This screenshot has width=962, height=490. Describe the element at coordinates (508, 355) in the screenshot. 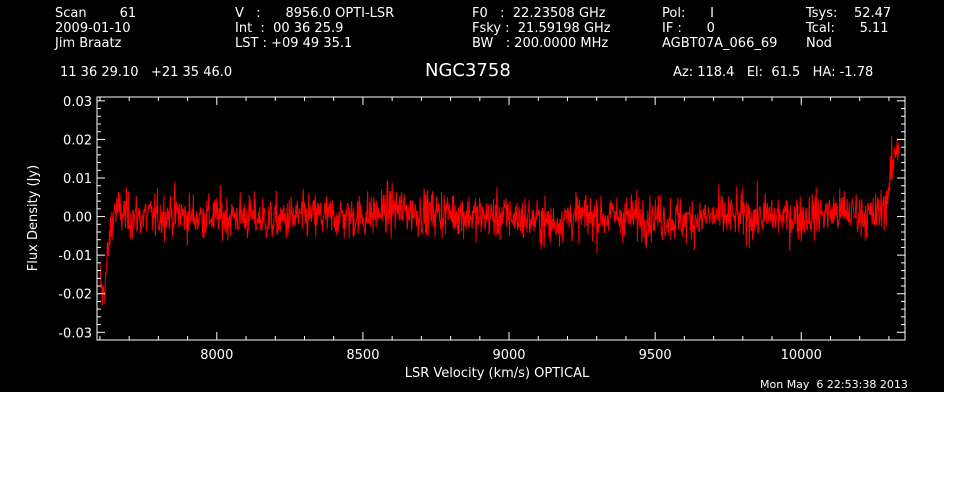

I see `x-tick-label: 9000` at that location.